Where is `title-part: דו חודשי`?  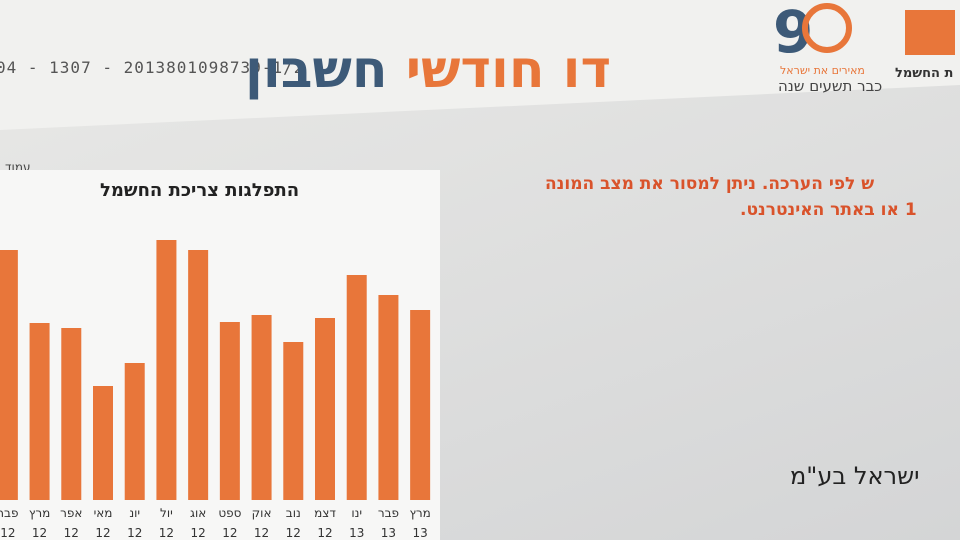 title-part: דו חודשי is located at coordinates (508, 70).